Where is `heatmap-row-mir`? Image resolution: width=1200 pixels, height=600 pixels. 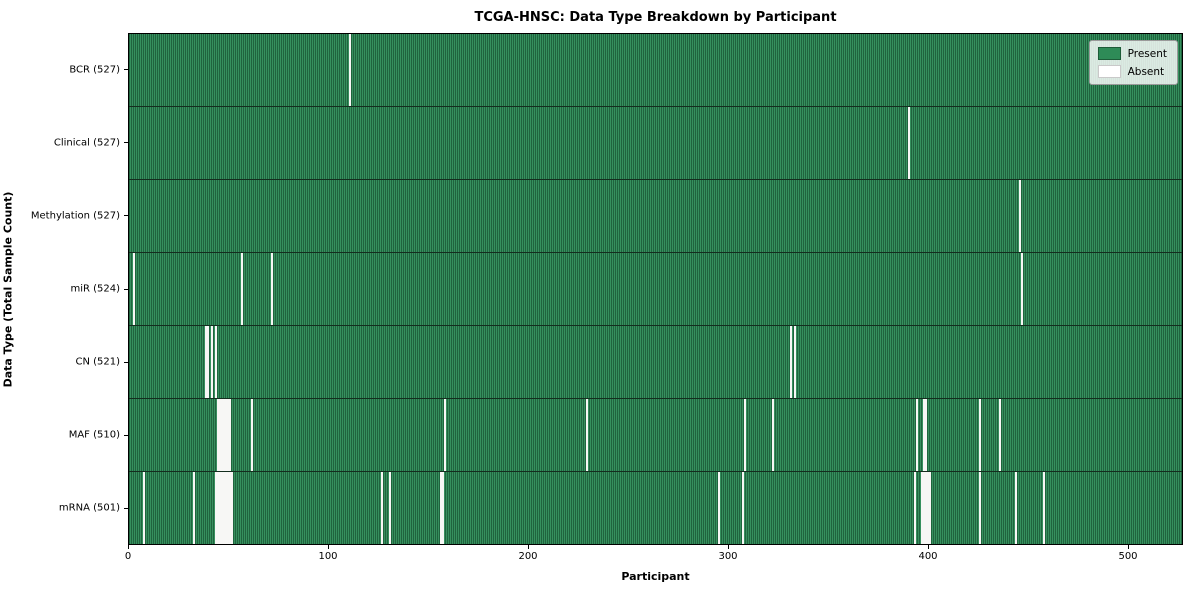
heatmap-row-mir is located at coordinates (655, 289).